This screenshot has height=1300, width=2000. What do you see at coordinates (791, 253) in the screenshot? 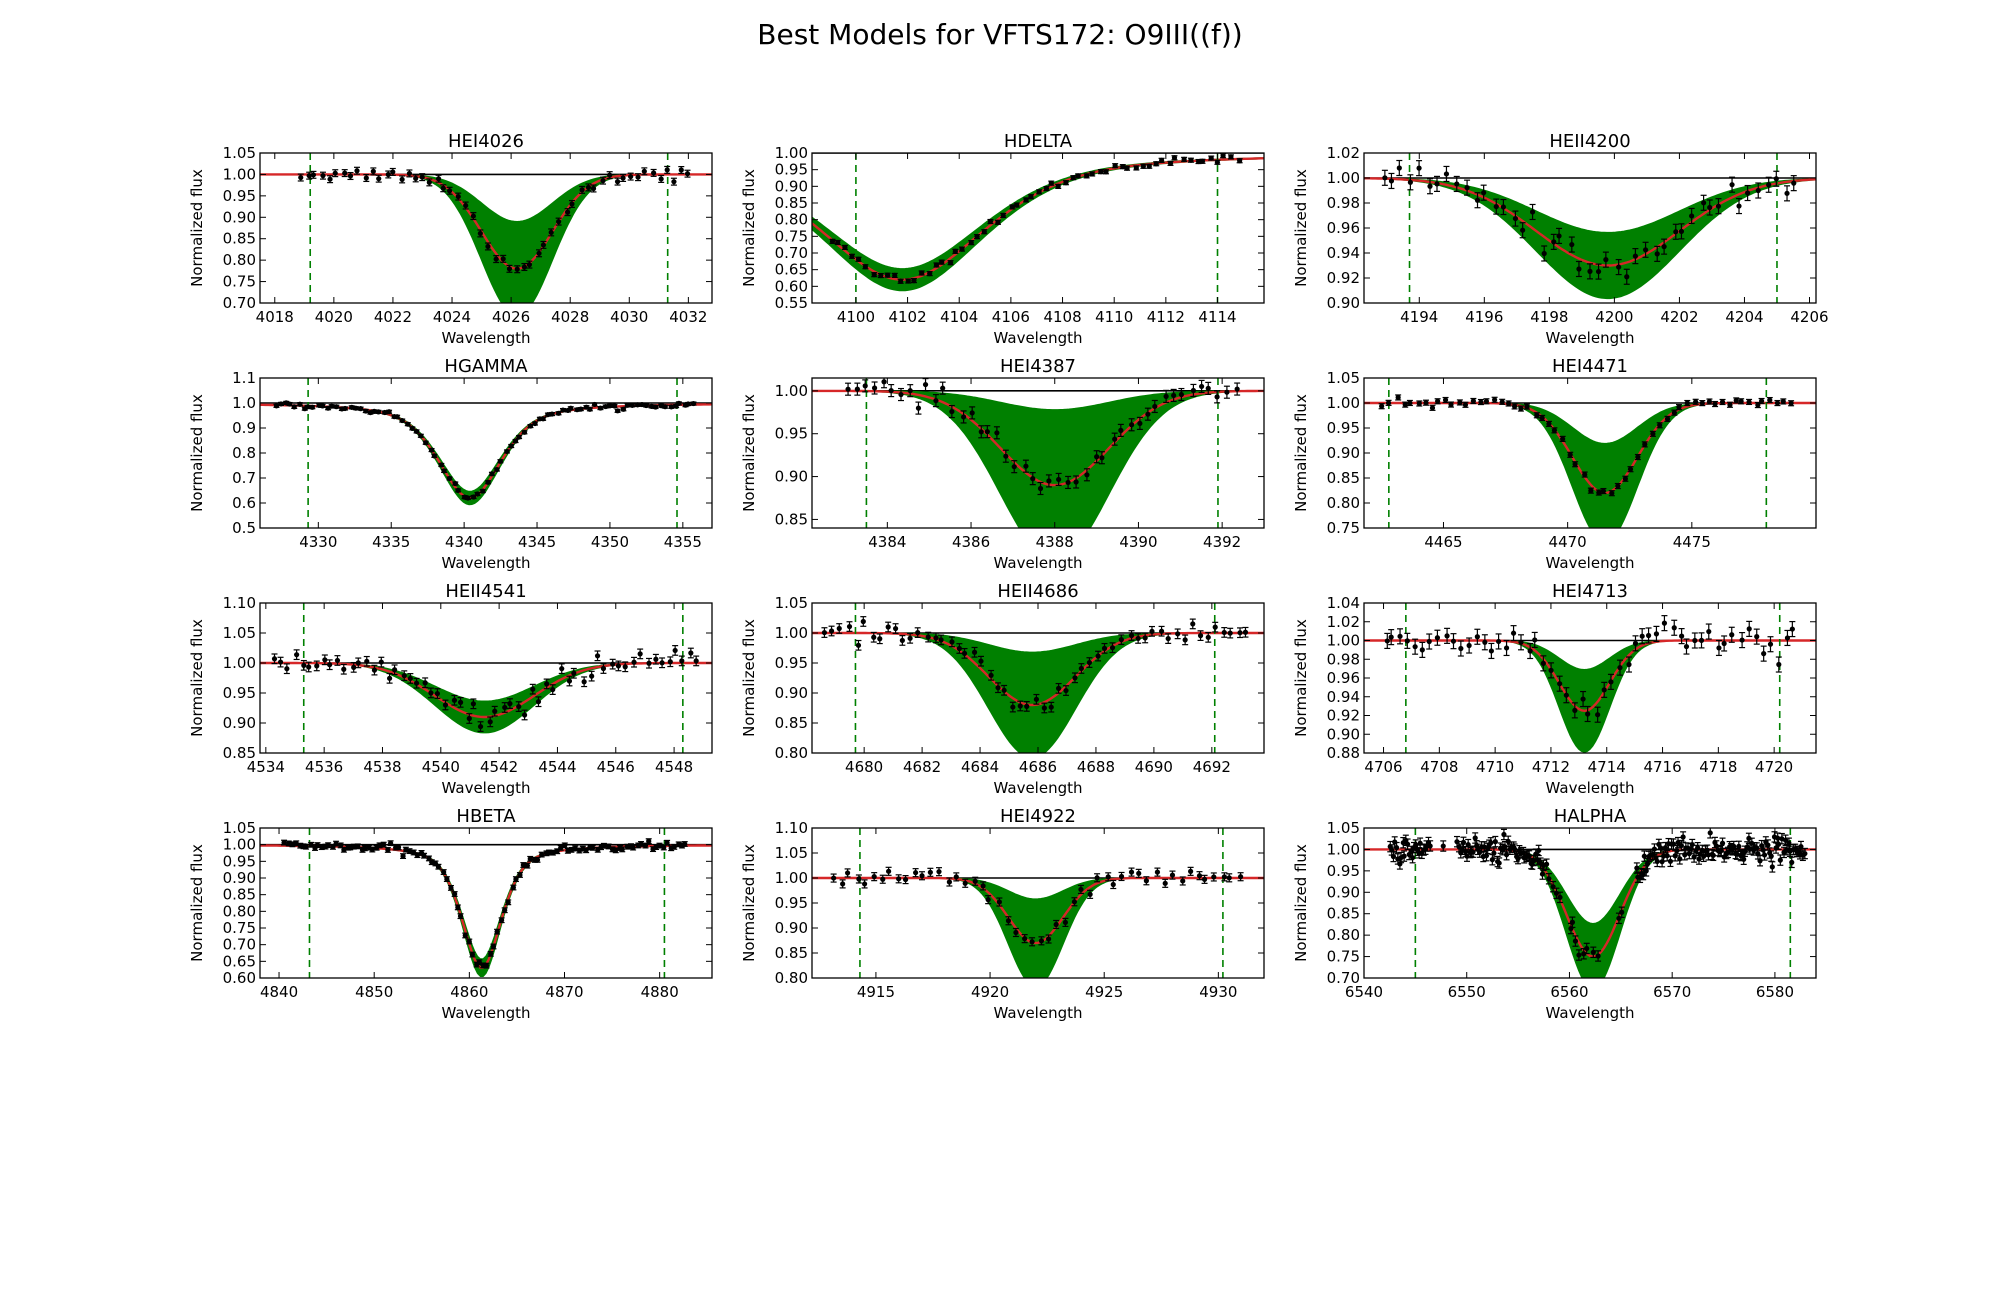
I see `y-tick-label: 0.70` at bounding box center [791, 253].